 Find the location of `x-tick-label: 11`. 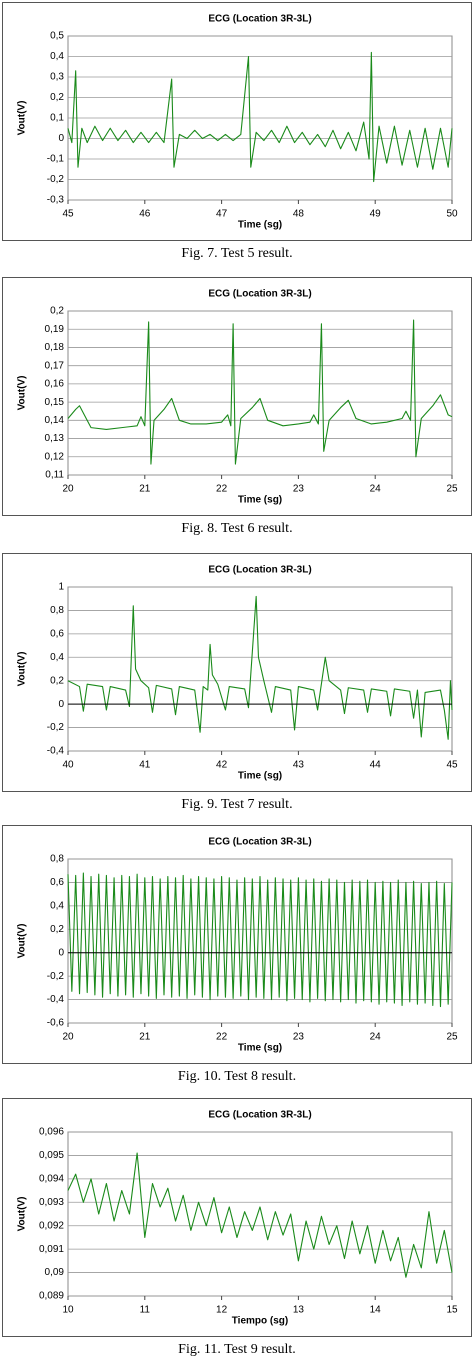

x-tick-label: 11 is located at coordinates (145, 1310).